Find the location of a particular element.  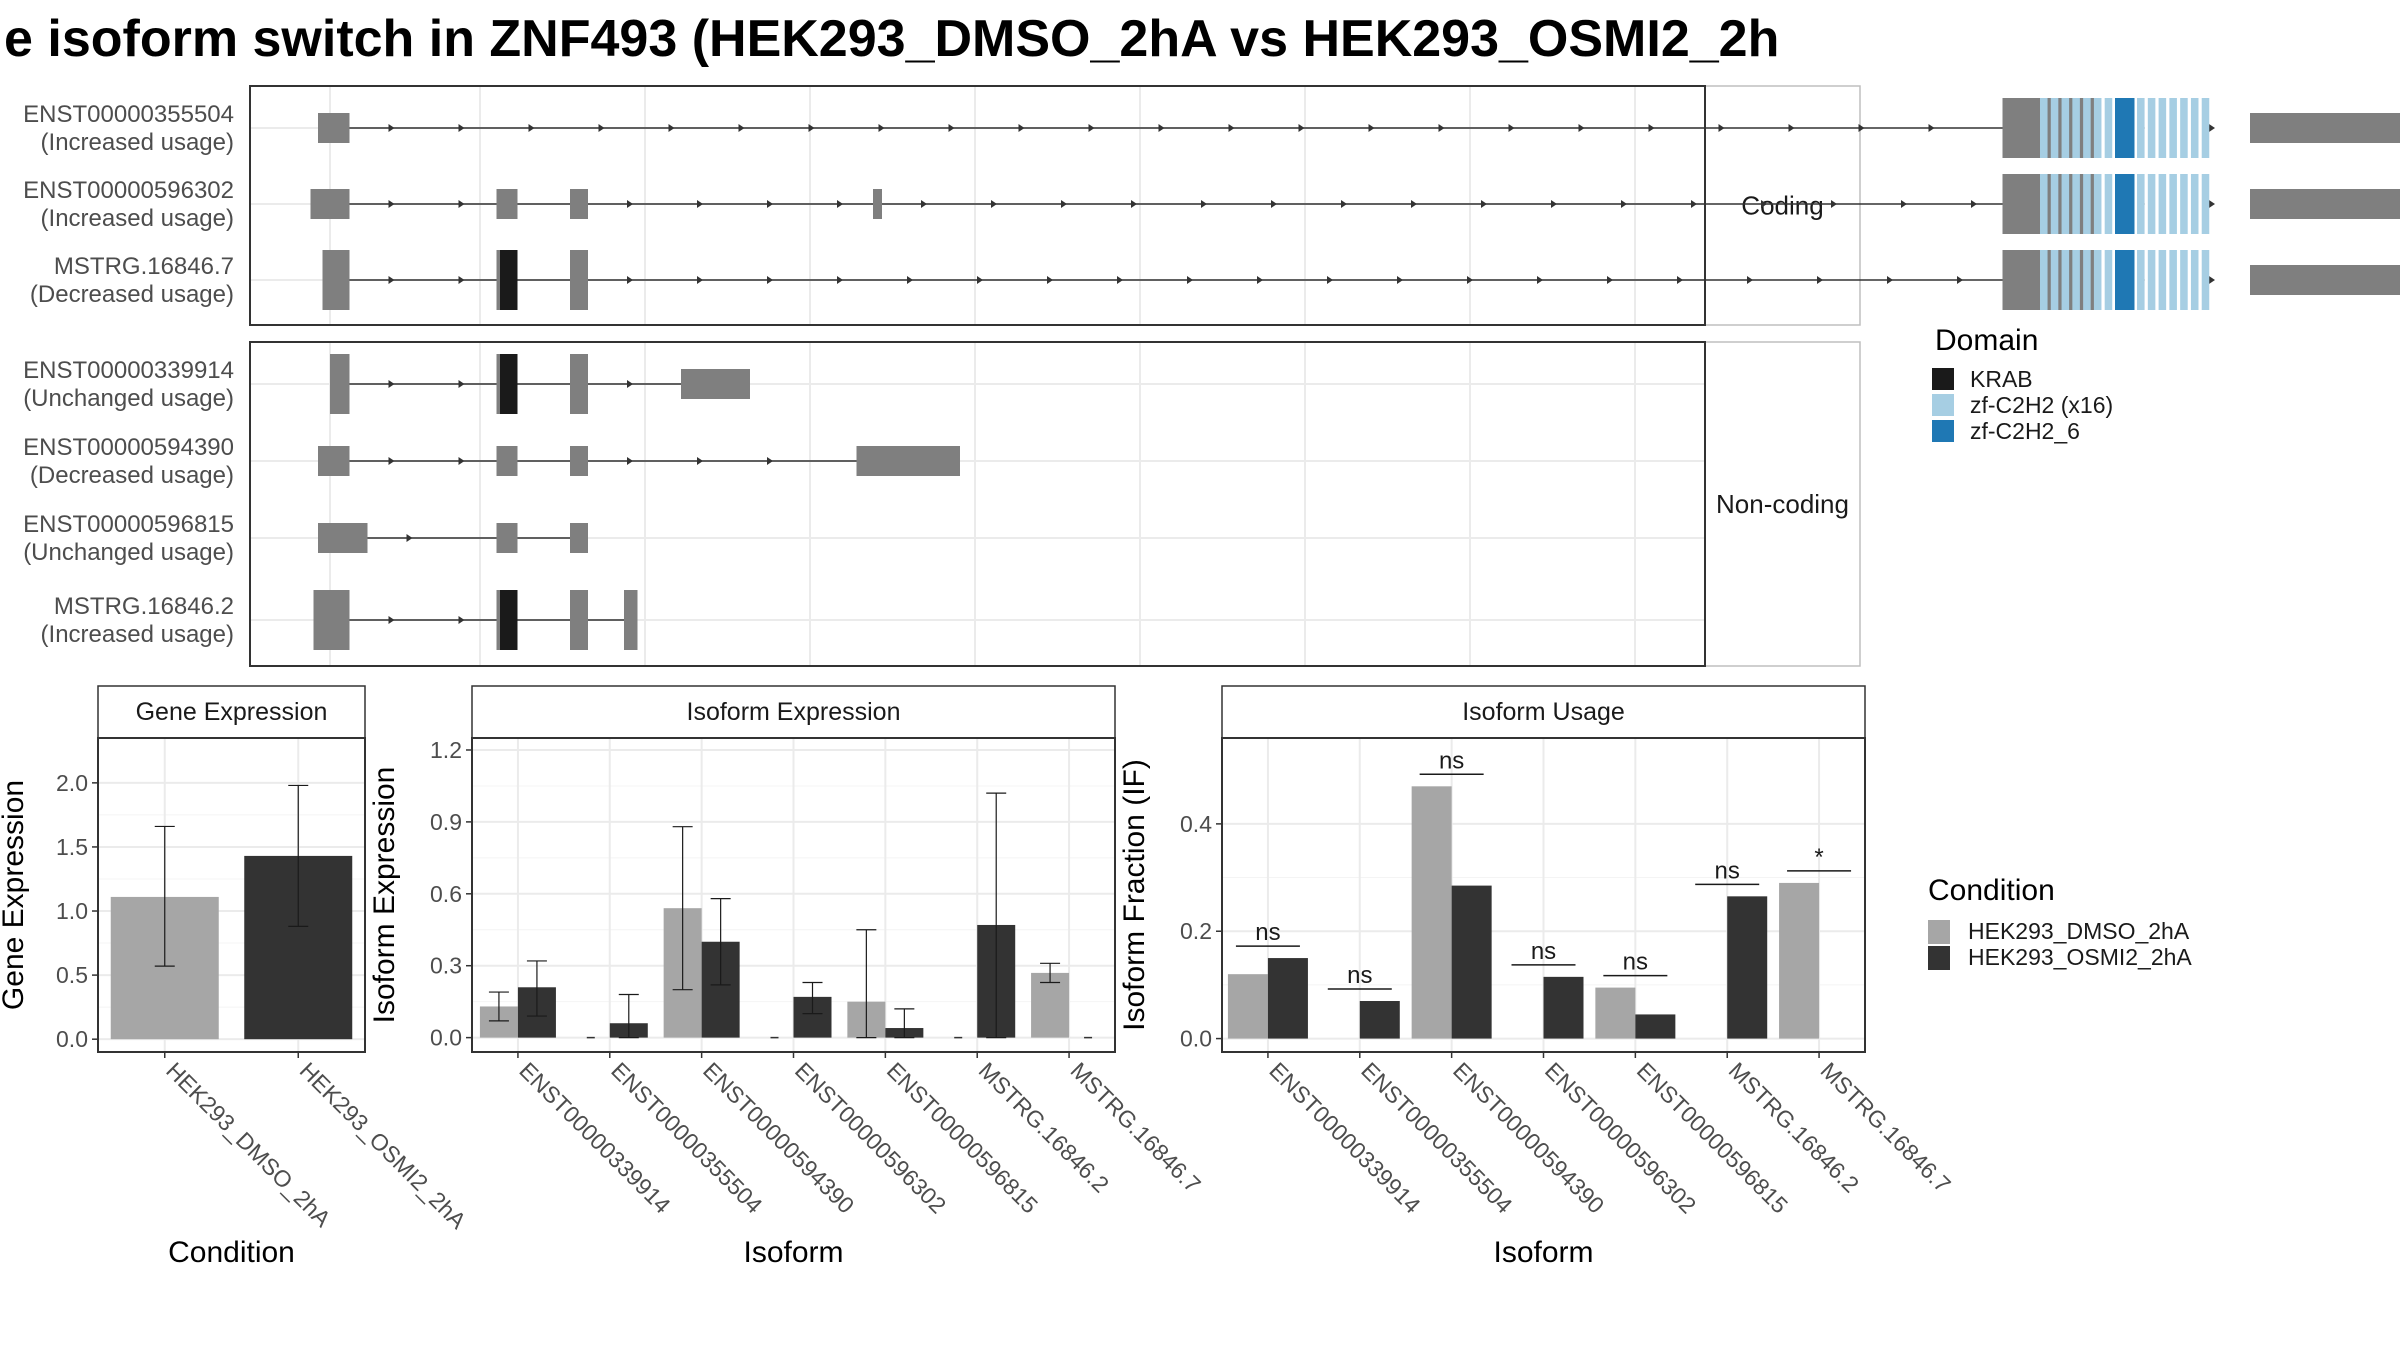

panel-border is located at coordinates (231, 895).